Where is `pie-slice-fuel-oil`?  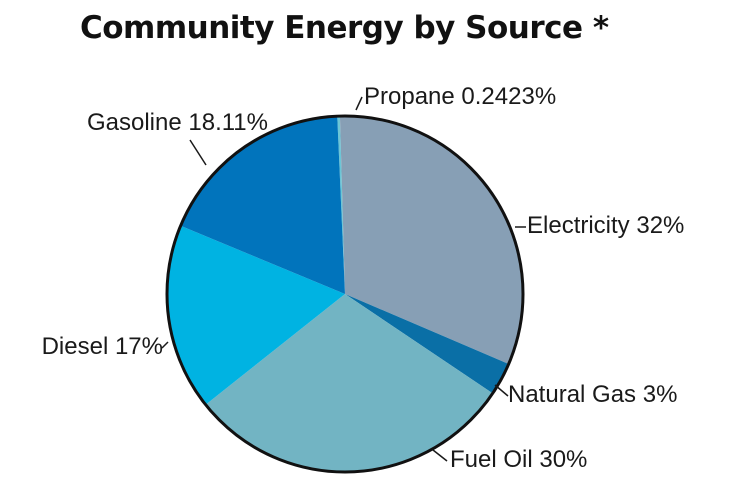 pie-slice-fuel-oil is located at coordinates (349, 383).